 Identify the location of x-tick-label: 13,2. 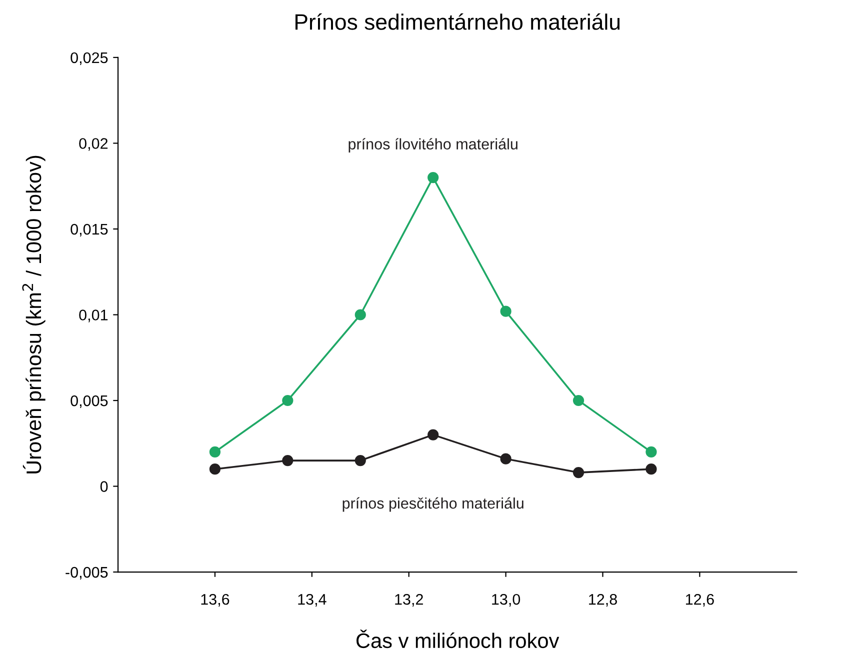
(409, 600).